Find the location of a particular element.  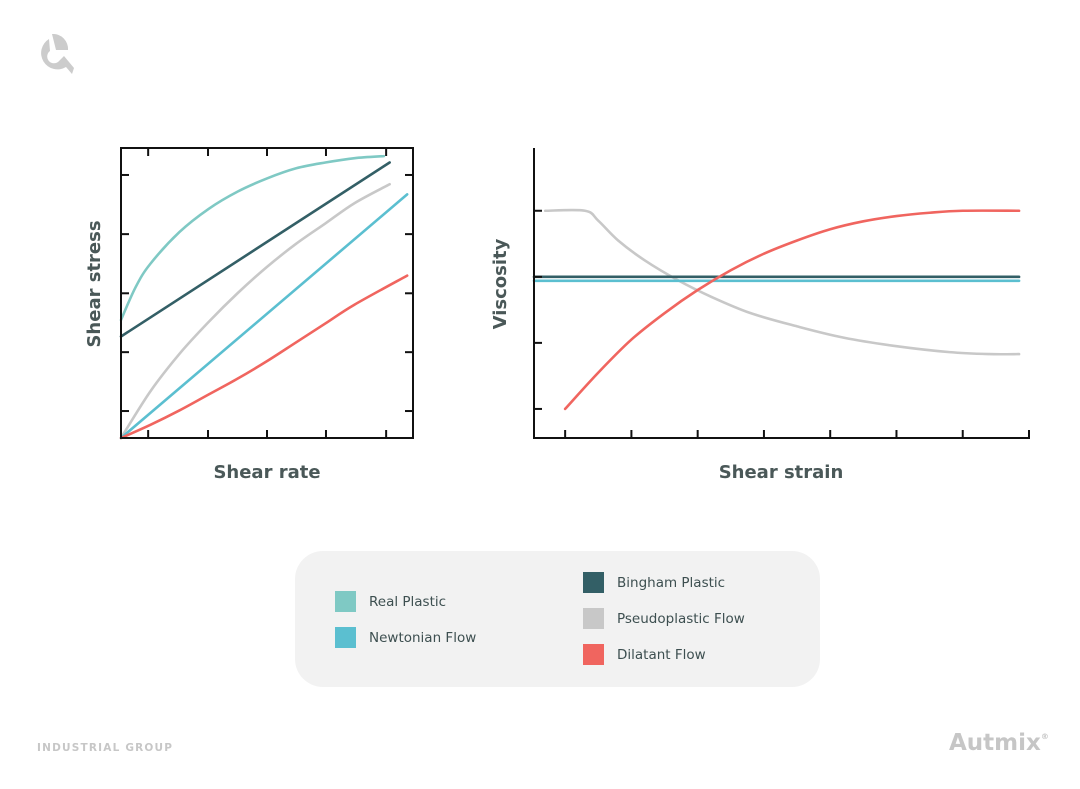

legend-item-newtonian-flow: Newtonian Flow is located at coordinates (405, 637).